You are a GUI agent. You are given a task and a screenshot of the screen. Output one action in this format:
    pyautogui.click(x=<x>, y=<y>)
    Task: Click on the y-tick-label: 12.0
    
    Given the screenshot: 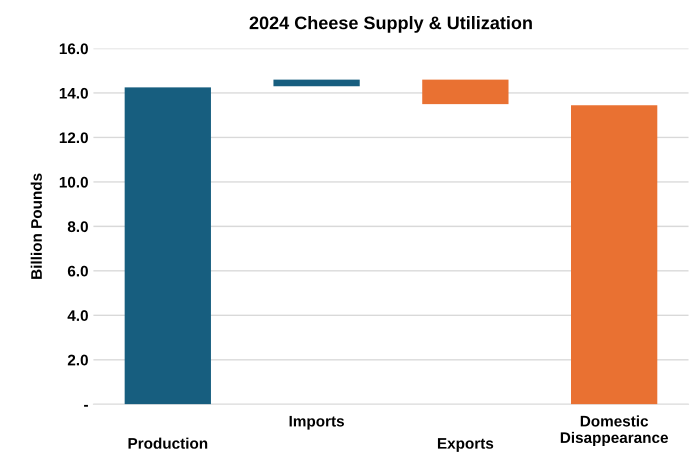 What is the action you would take?
    pyautogui.click(x=74, y=138)
    